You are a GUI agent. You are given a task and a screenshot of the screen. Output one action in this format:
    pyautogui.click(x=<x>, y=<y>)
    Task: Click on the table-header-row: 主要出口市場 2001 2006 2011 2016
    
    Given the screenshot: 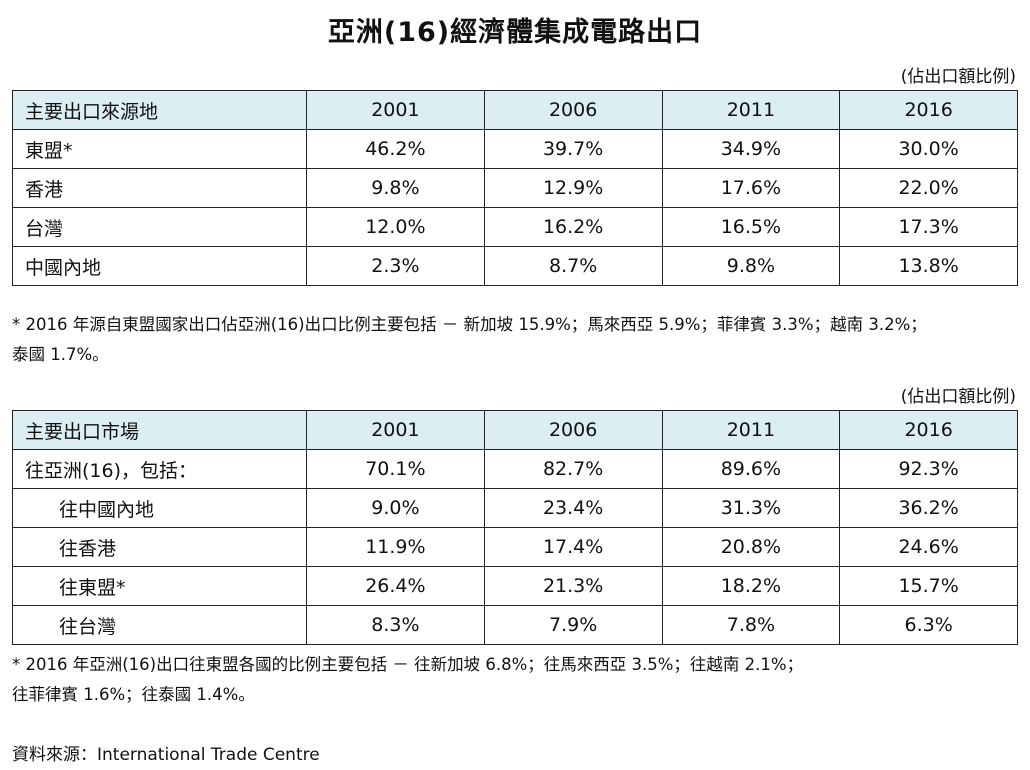 What is the action you would take?
    pyautogui.click(x=515, y=430)
    